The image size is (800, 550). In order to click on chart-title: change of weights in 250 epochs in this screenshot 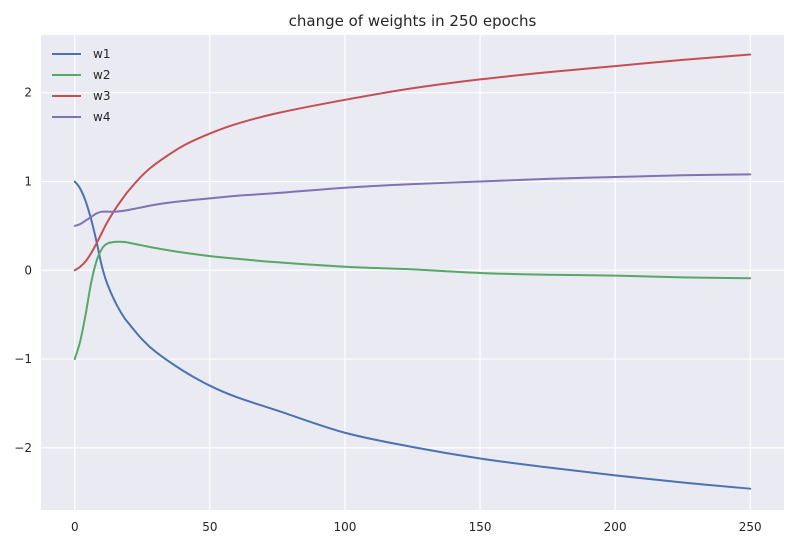, I will do `click(413, 21)`.